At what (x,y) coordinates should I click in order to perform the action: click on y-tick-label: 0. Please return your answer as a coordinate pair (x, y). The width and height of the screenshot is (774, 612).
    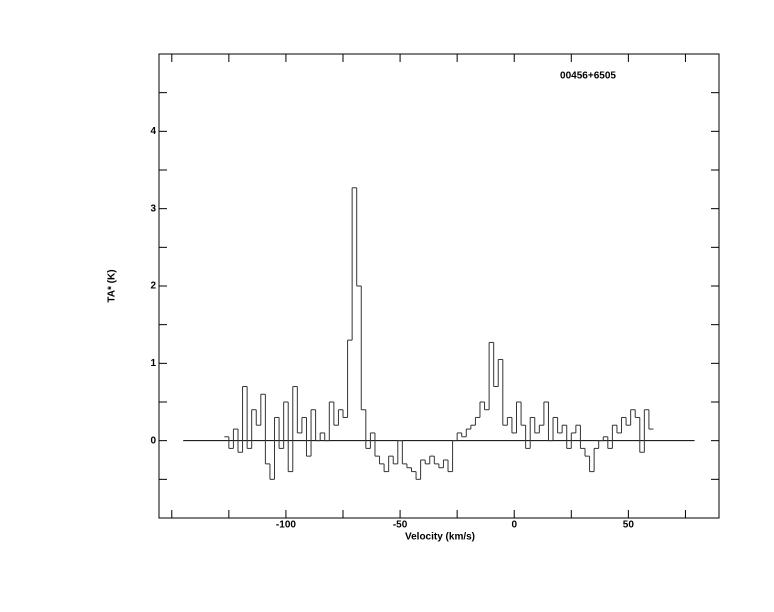
    Looking at the image, I should click on (153, 440).